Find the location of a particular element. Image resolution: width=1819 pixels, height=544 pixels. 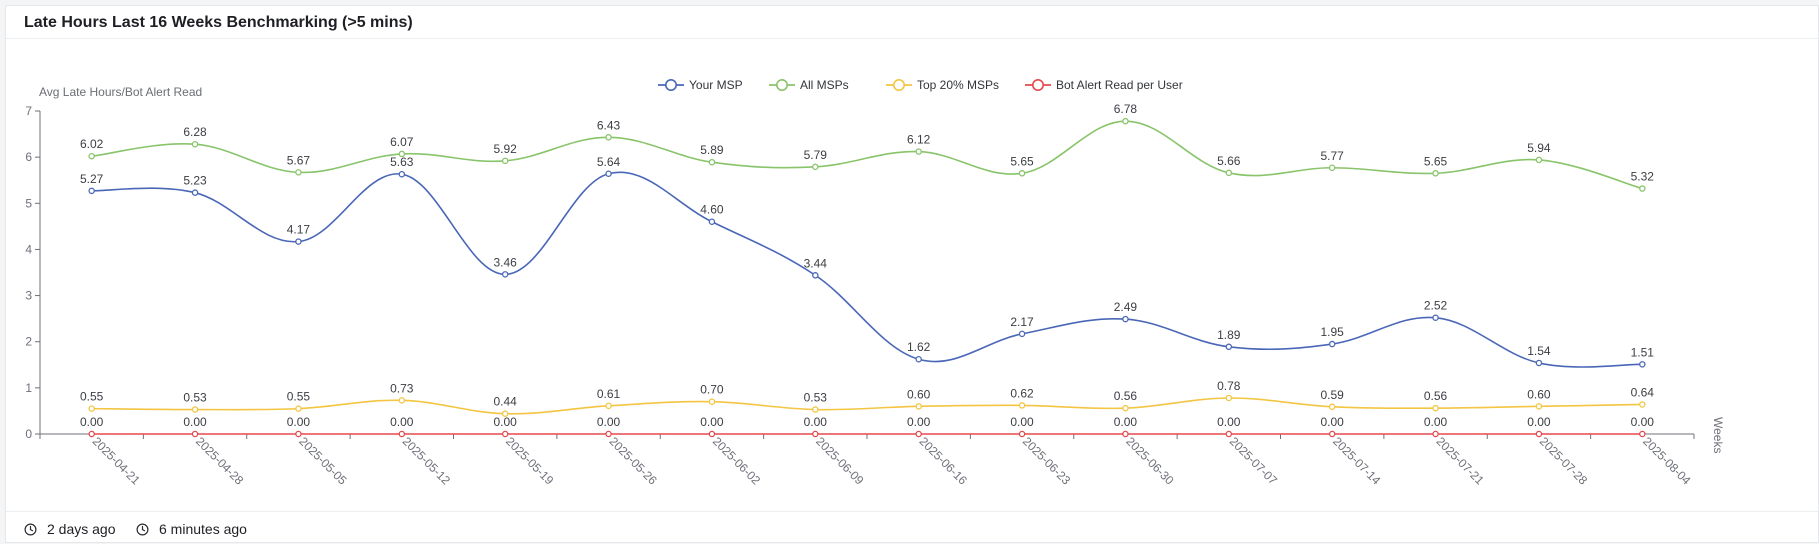

data-label: 5.23 is located at coordinates (195, 181).